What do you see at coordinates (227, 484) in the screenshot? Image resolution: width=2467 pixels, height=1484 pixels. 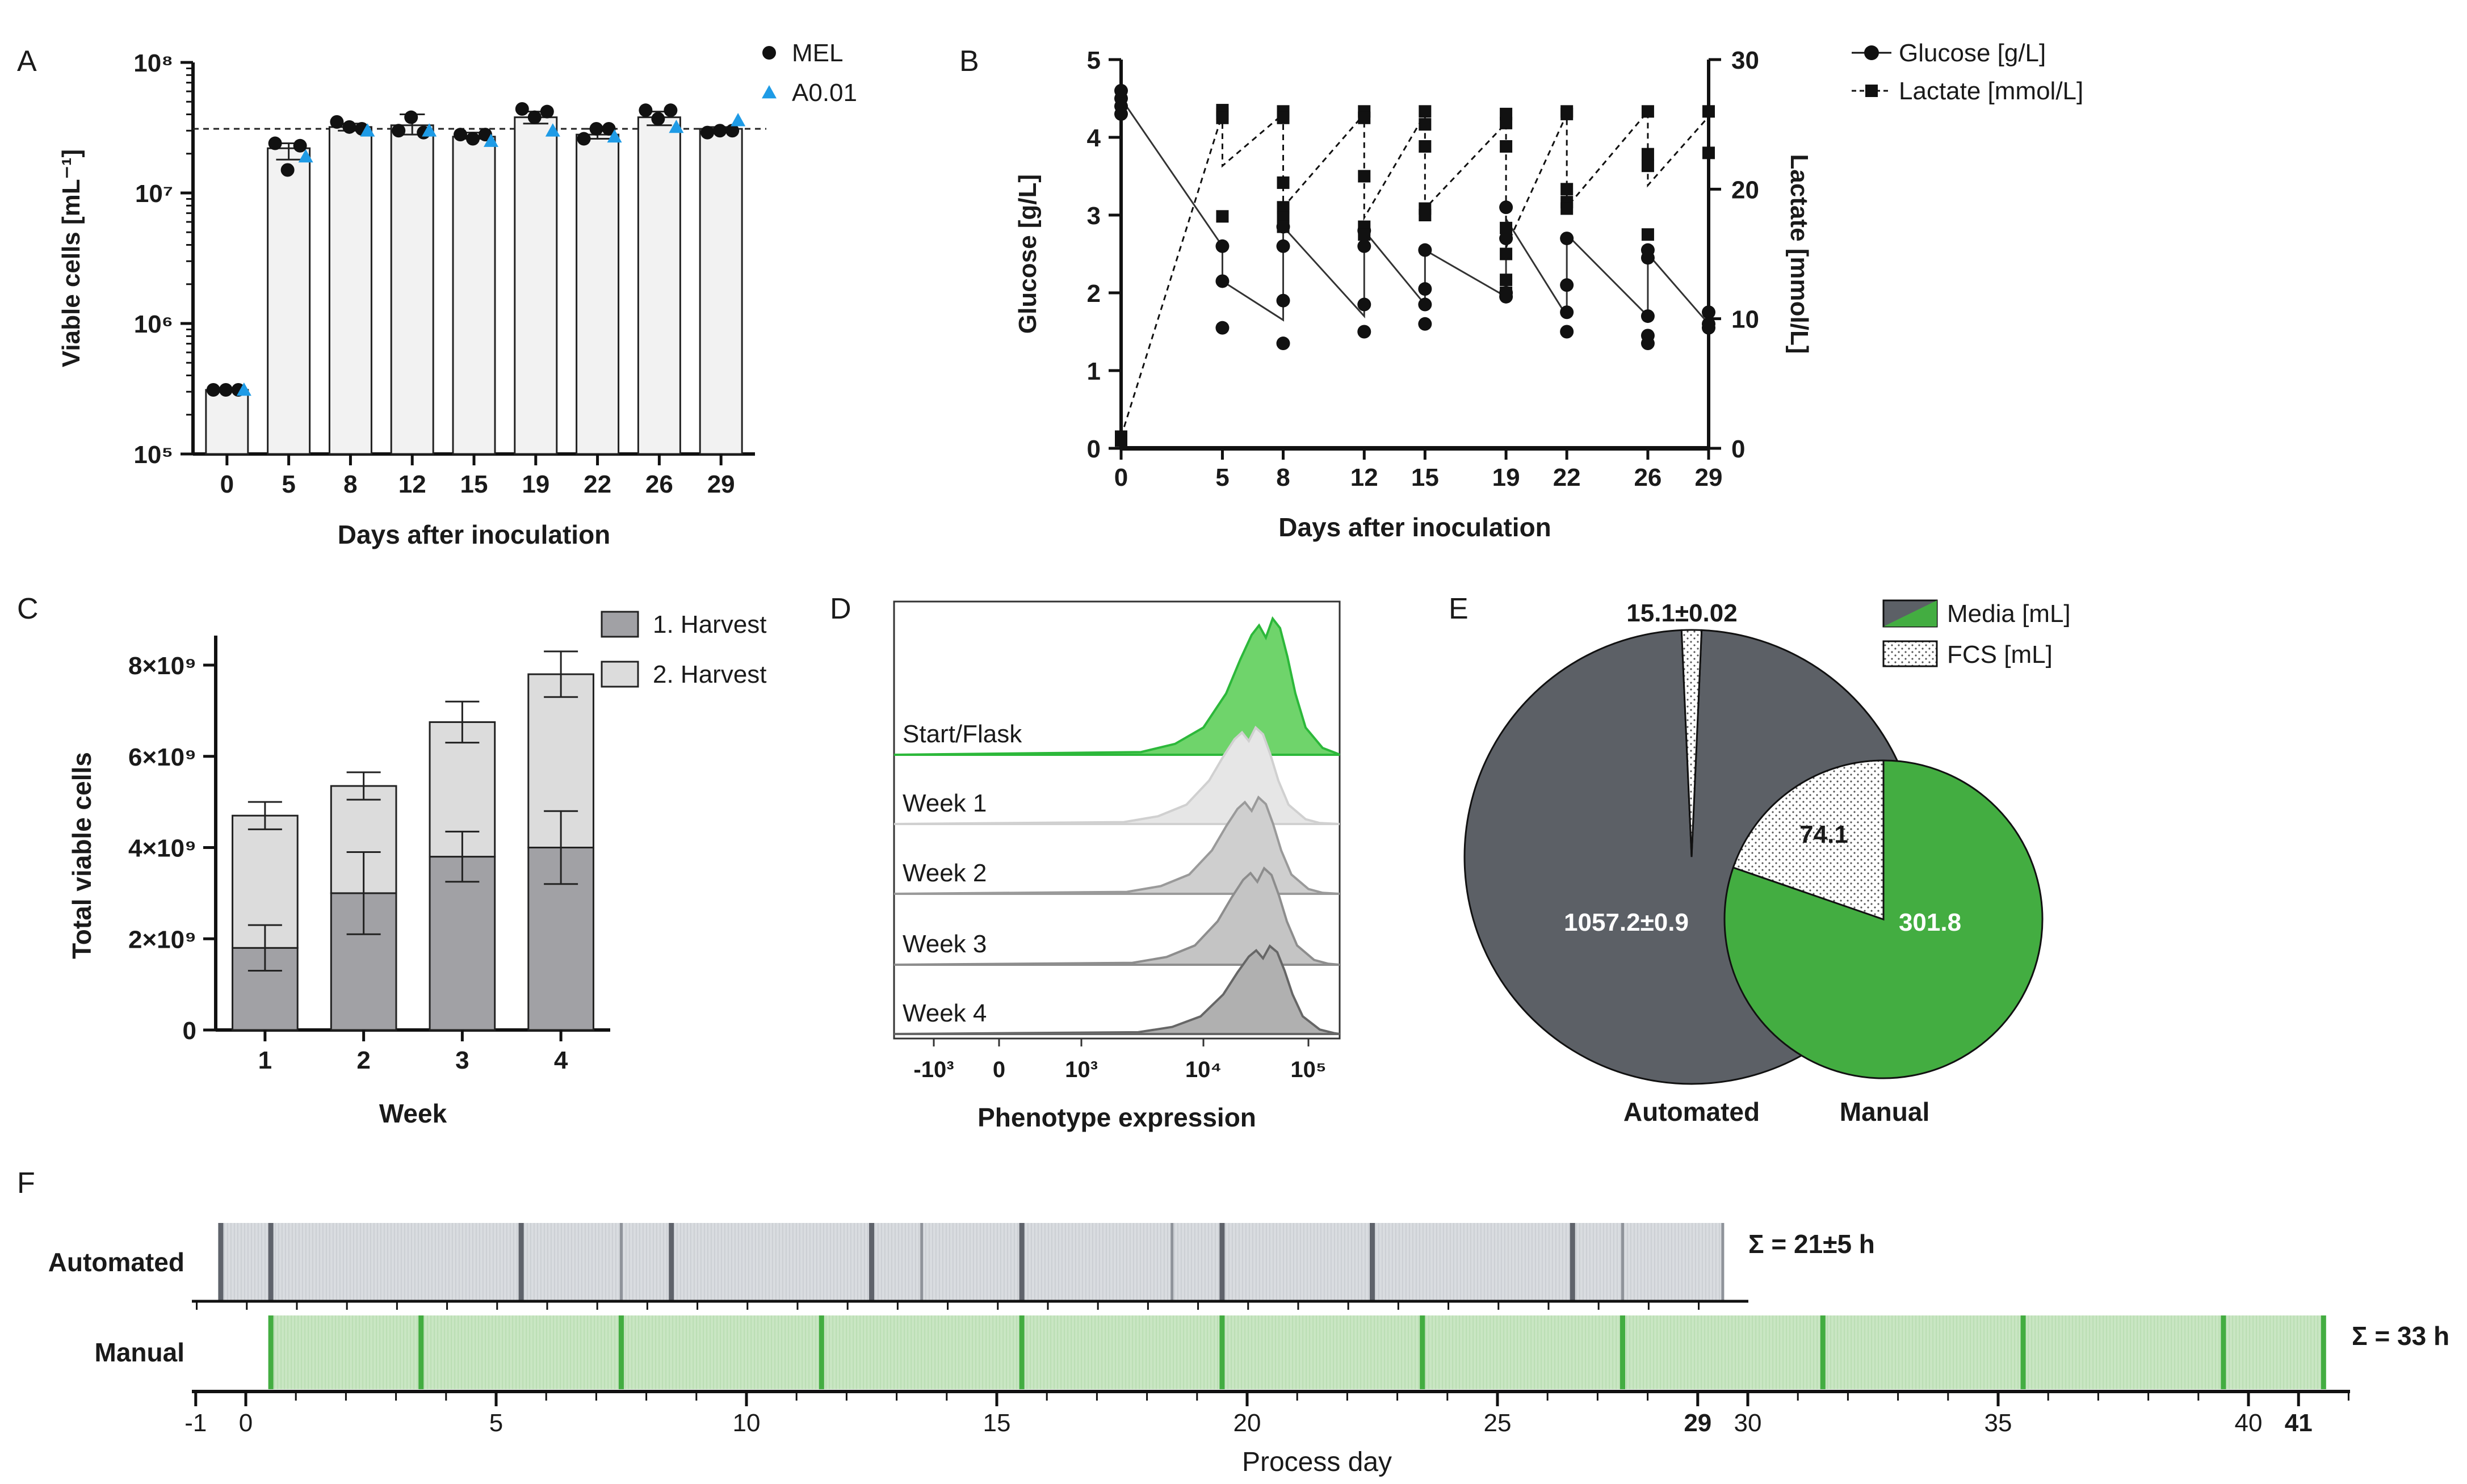 I see `x-tick-label: 0` at bounding box center [227, 484].